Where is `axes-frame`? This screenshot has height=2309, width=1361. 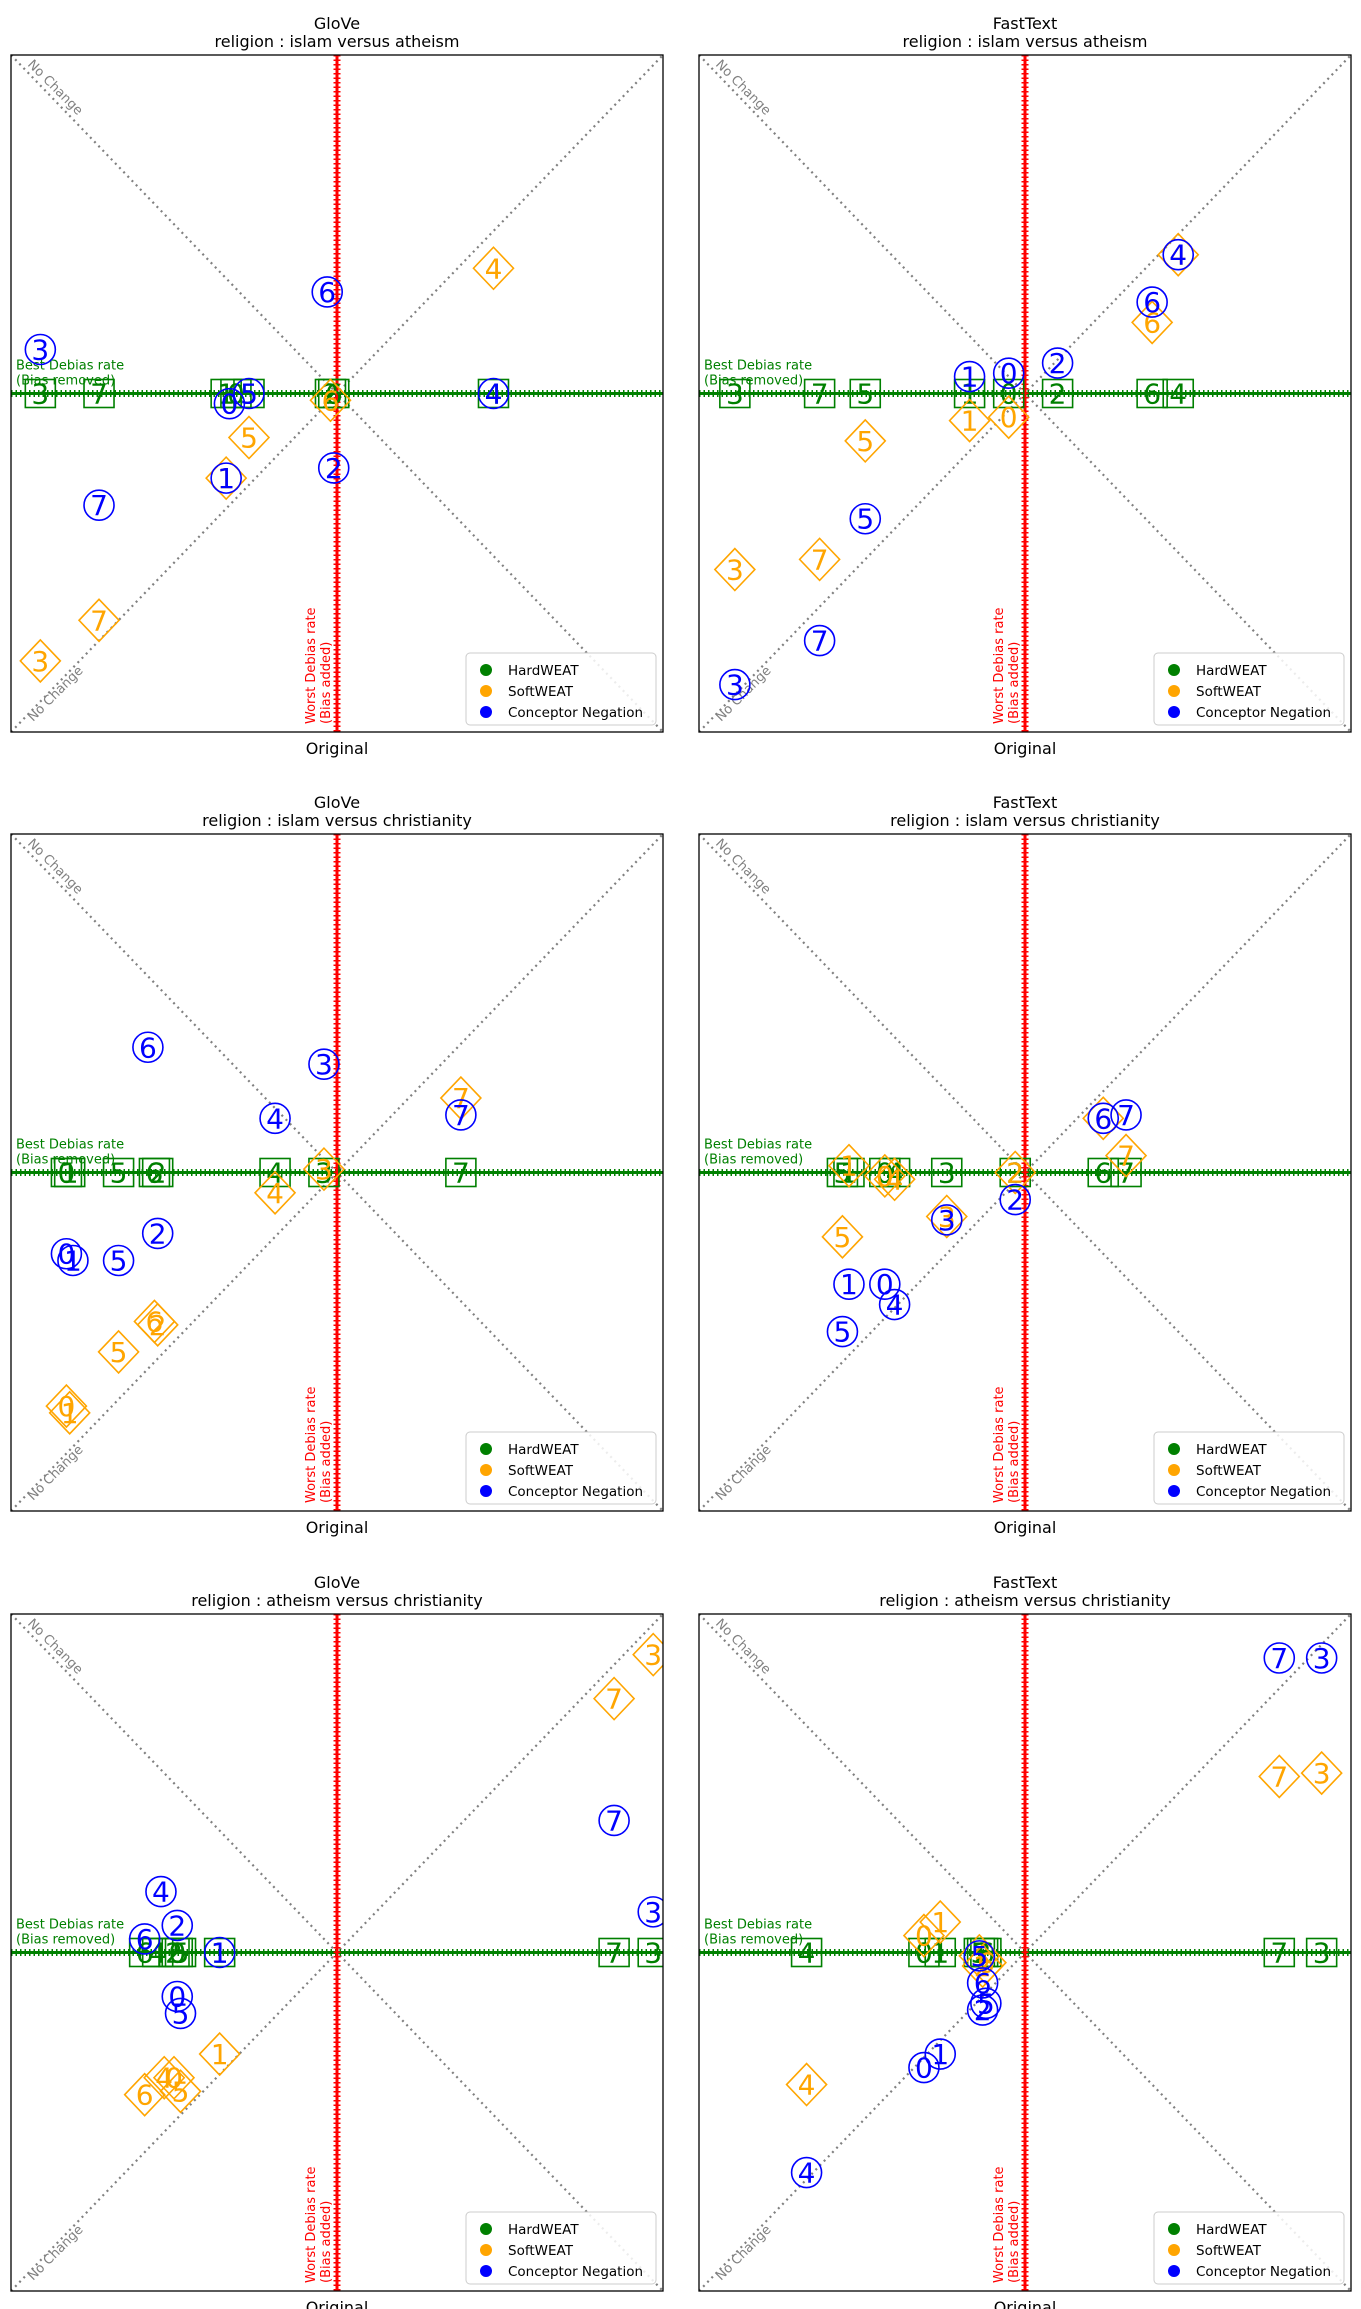 axes-frame is located at coordinates (1025, 1172).